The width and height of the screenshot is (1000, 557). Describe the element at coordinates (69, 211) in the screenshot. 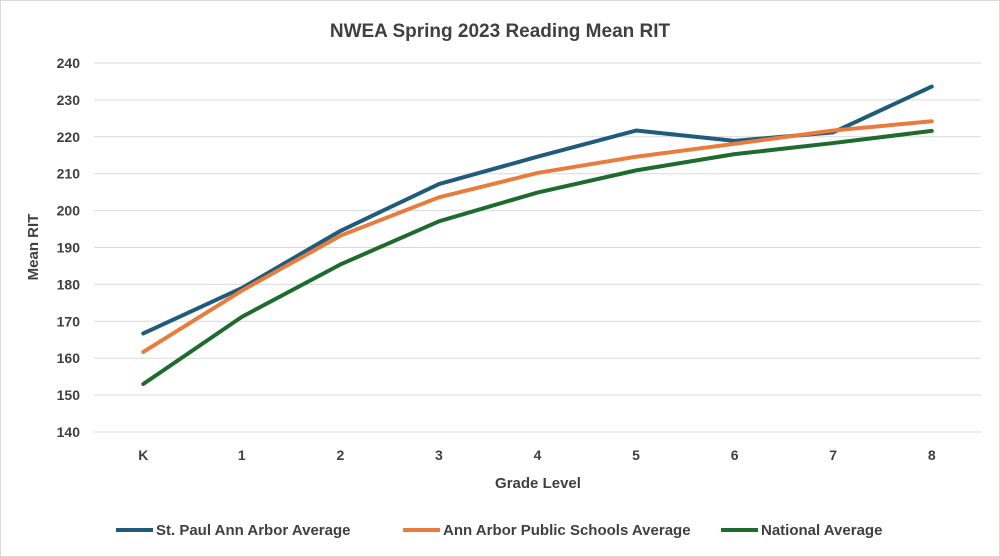

I see `y-tick-label: 200` at that location.